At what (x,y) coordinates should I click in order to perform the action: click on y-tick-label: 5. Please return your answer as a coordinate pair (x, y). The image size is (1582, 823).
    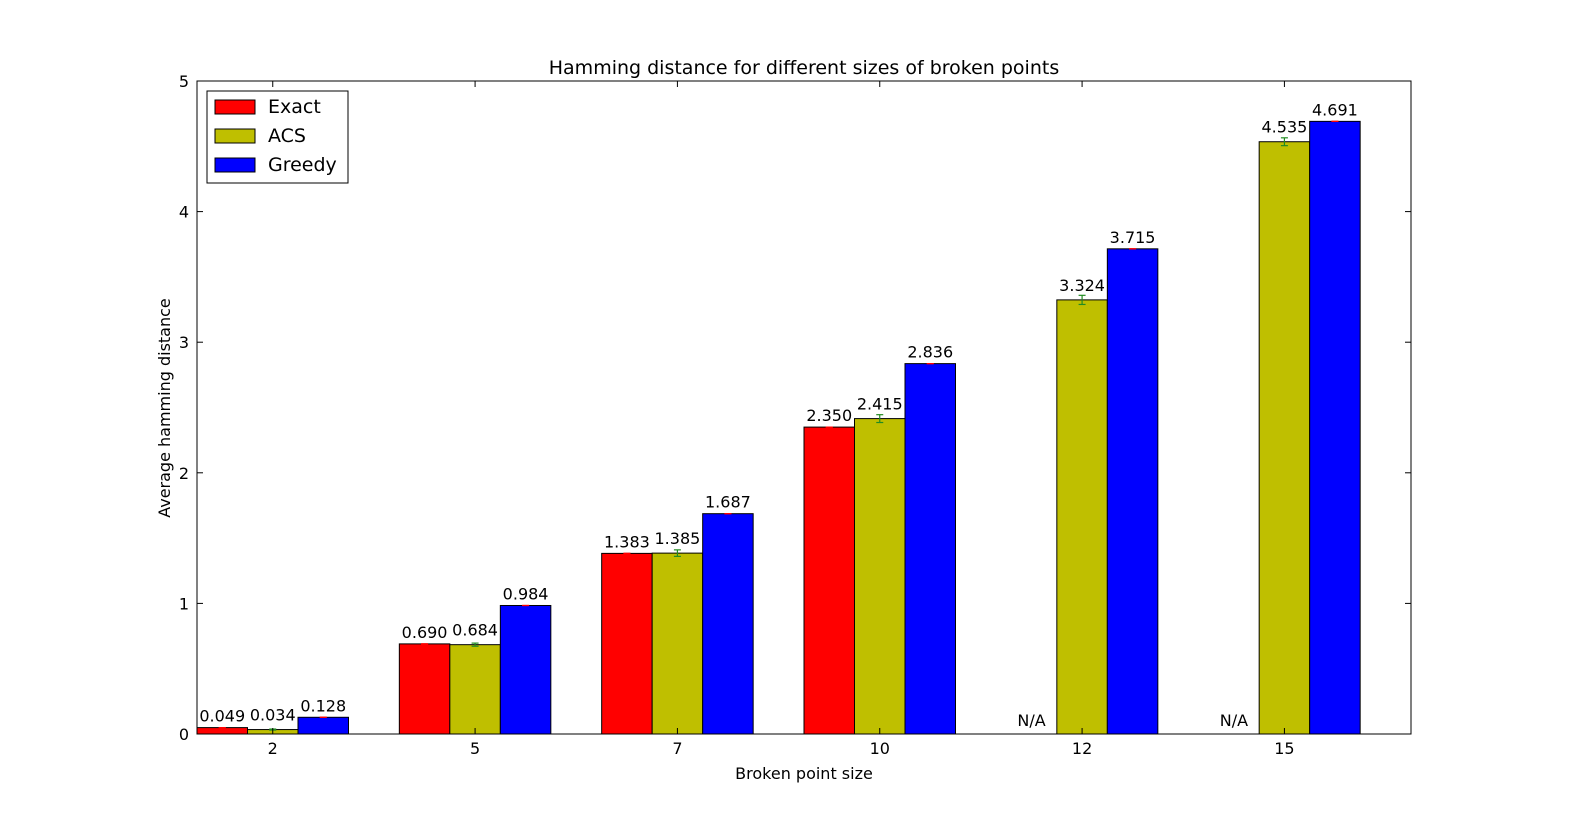
    Looking at the image, I should click on (184, 81).